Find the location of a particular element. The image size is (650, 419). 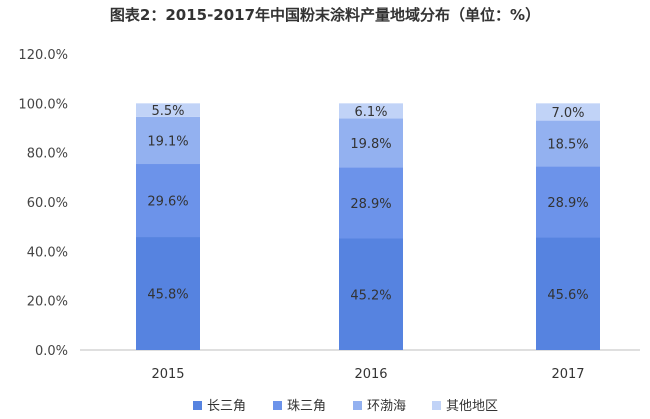

x-tick-label: 2016 is located at coordinates (370, 374).